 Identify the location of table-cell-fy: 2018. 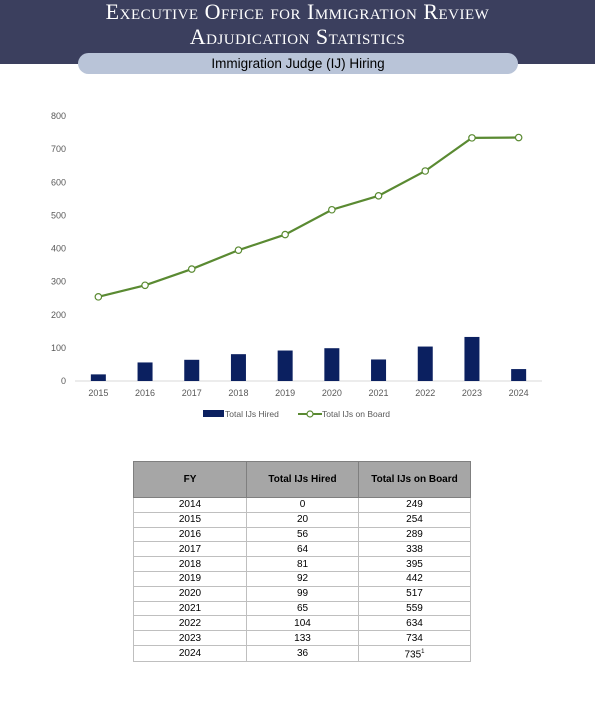
(190, 564).